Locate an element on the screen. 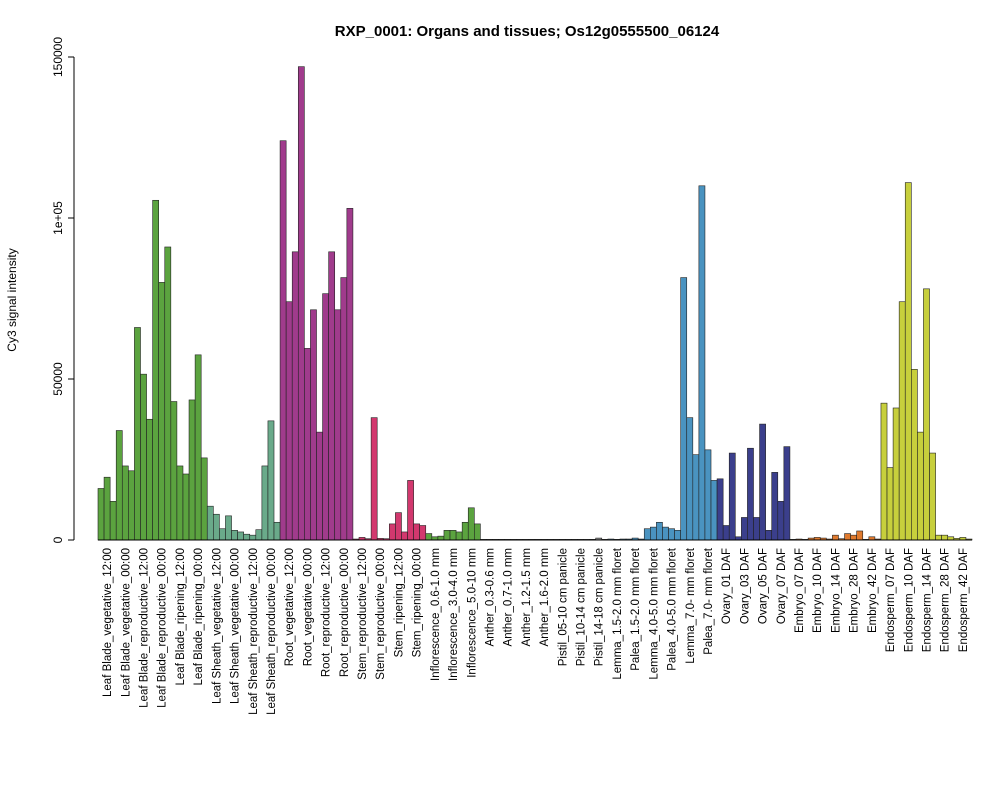 The width and height of the screenshot is (1000, 785). category-label: Lemma_4.0-5.0 mm floret is located at coordinates (654, 613).